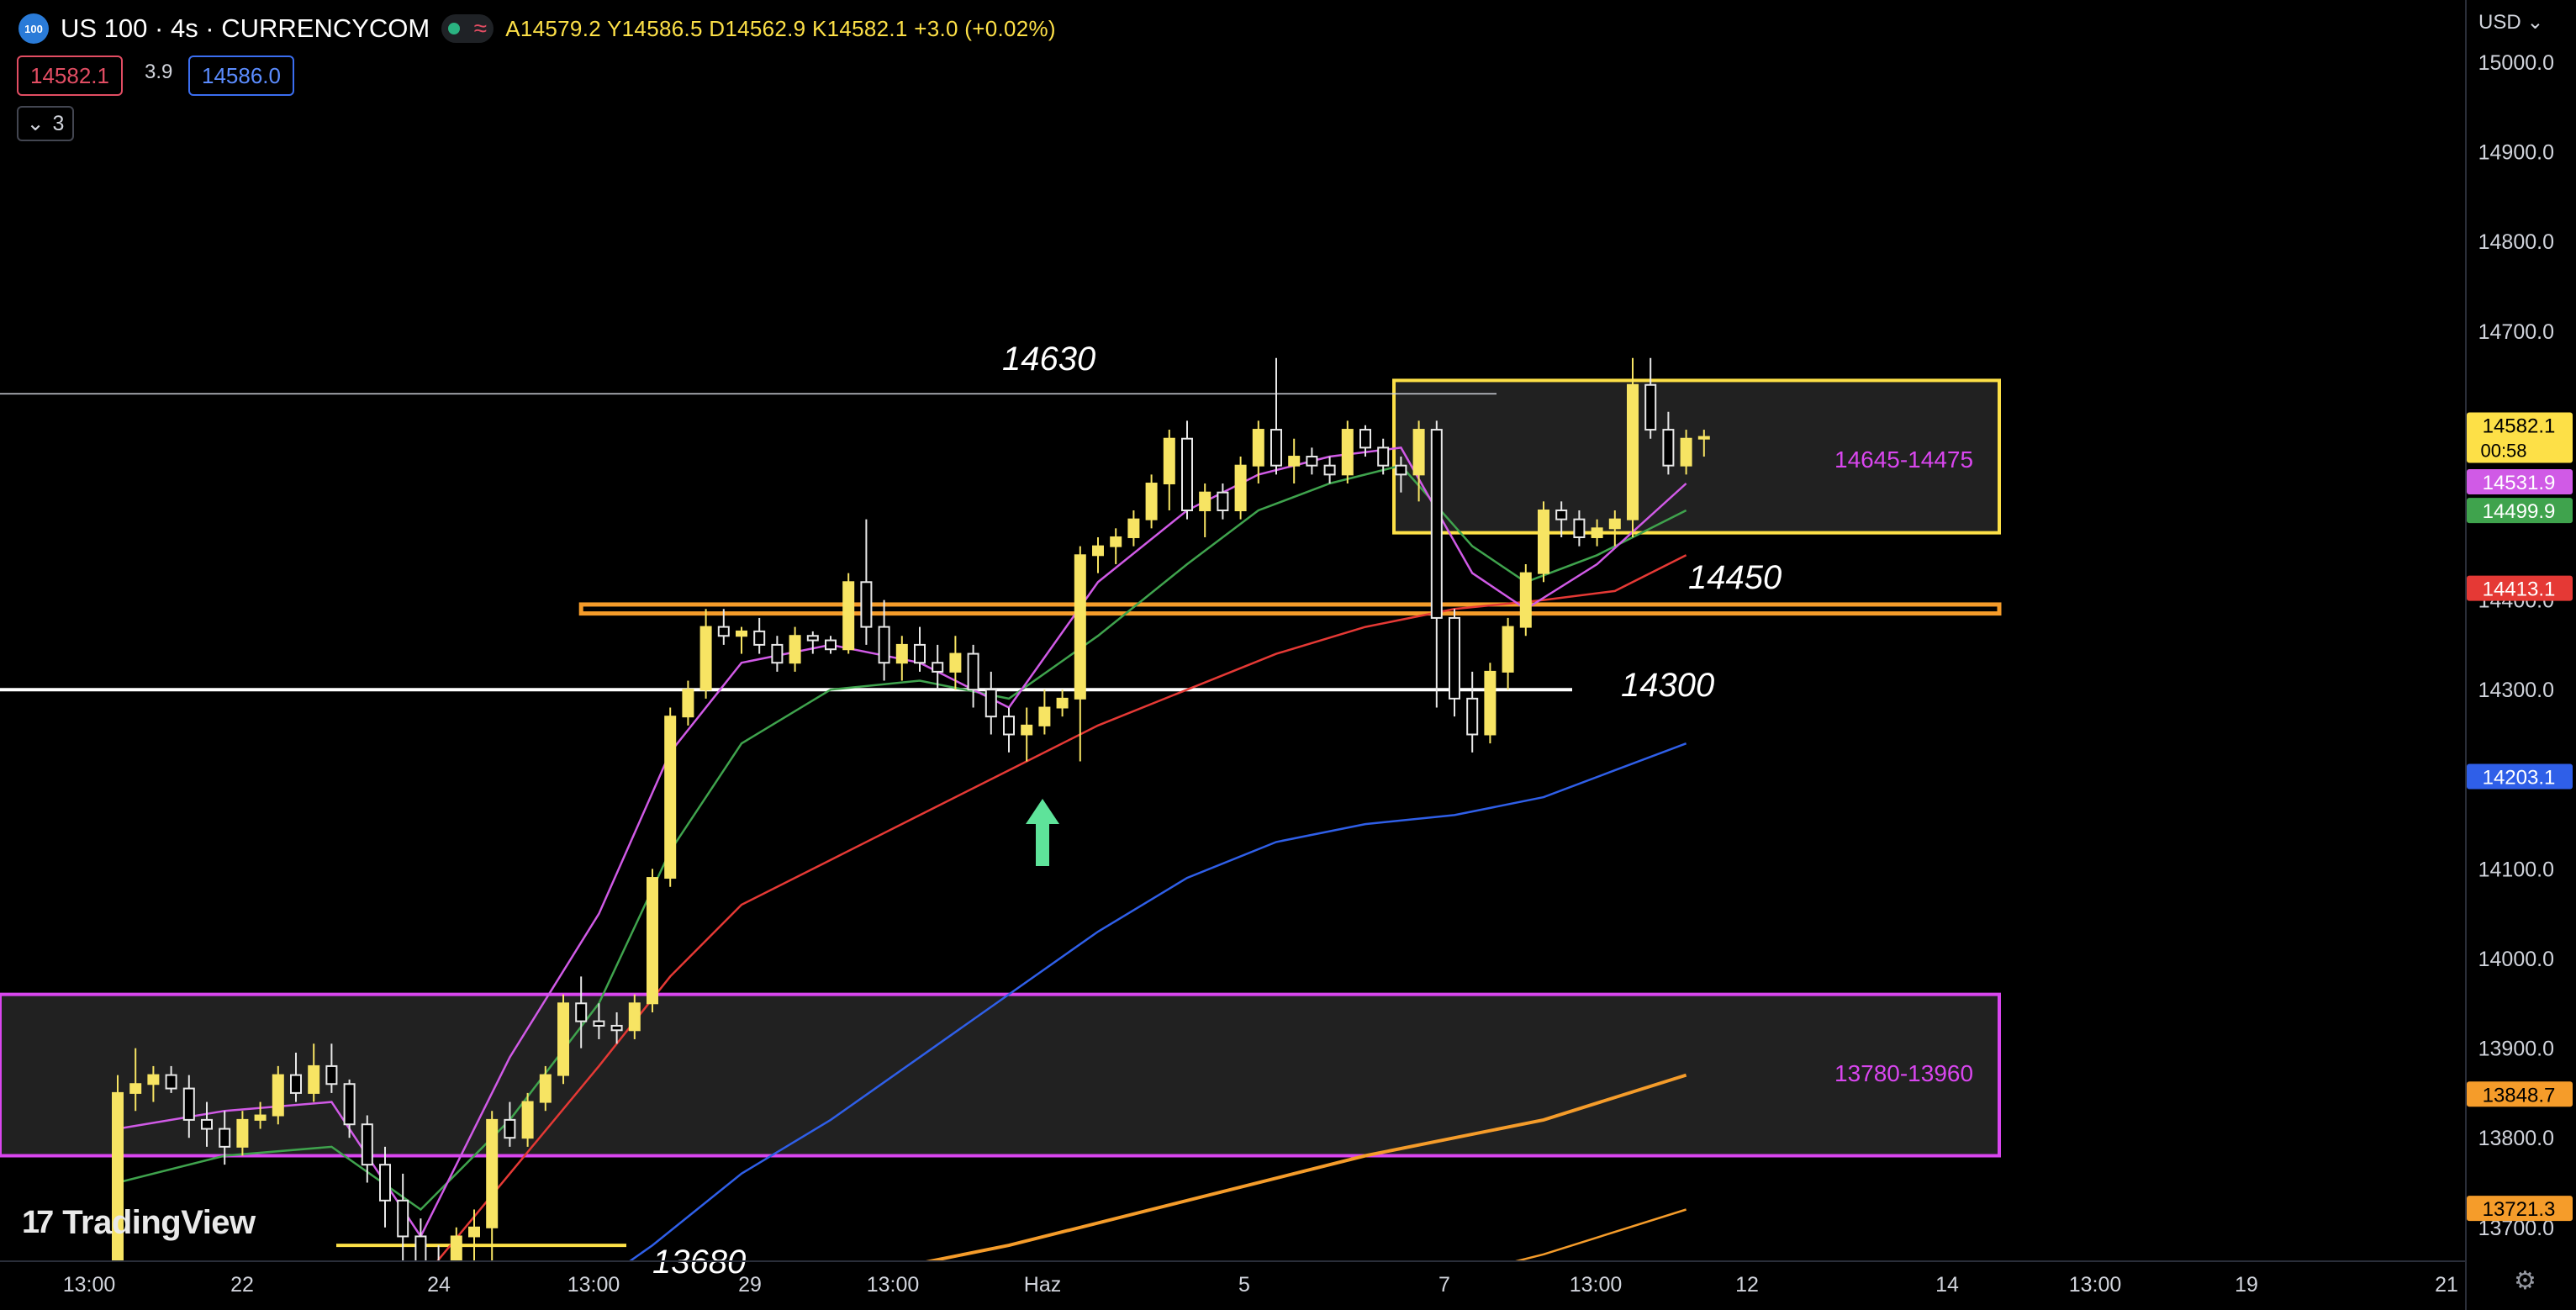 Image resolution: width=2576 pixels, height=1310 pixels. Describe the element at coordinates (2516, 869) in the screenshot. I see `price-tick-label: 14100.0` at that location.